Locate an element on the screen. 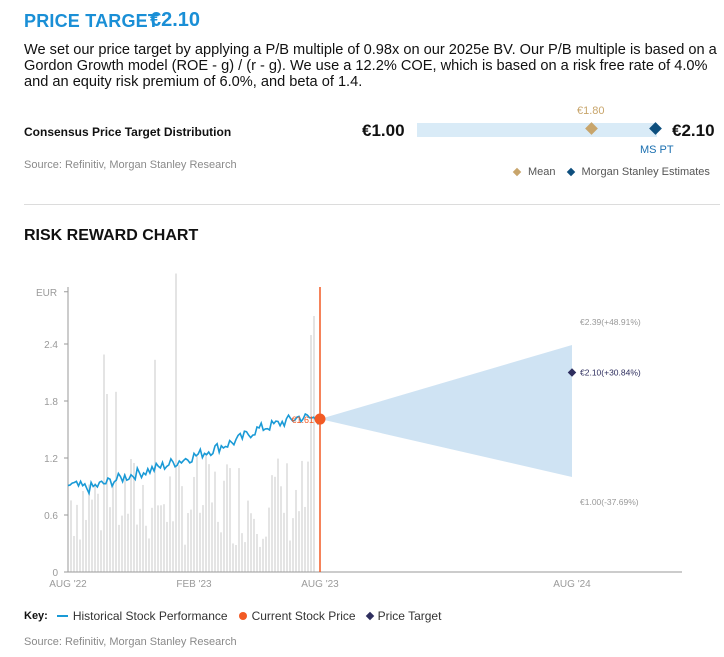 This screenshot has height=657, width=724. x-tick-label: AUG '22 is located at coordinates (68, 584).